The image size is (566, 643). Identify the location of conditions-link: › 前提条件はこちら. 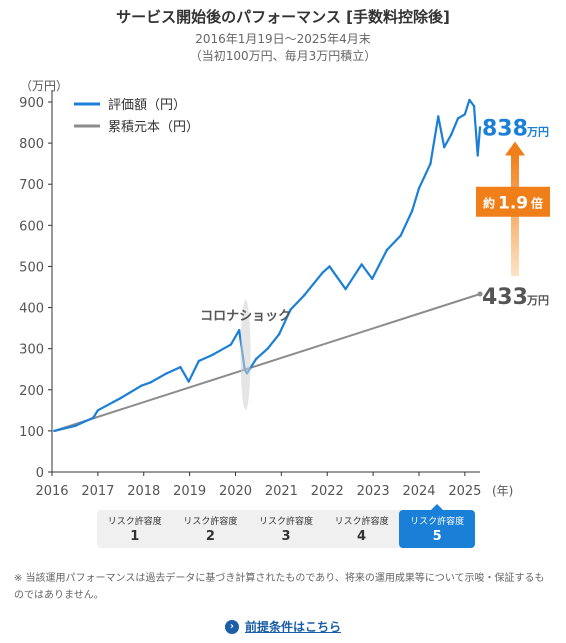
(283, 626).